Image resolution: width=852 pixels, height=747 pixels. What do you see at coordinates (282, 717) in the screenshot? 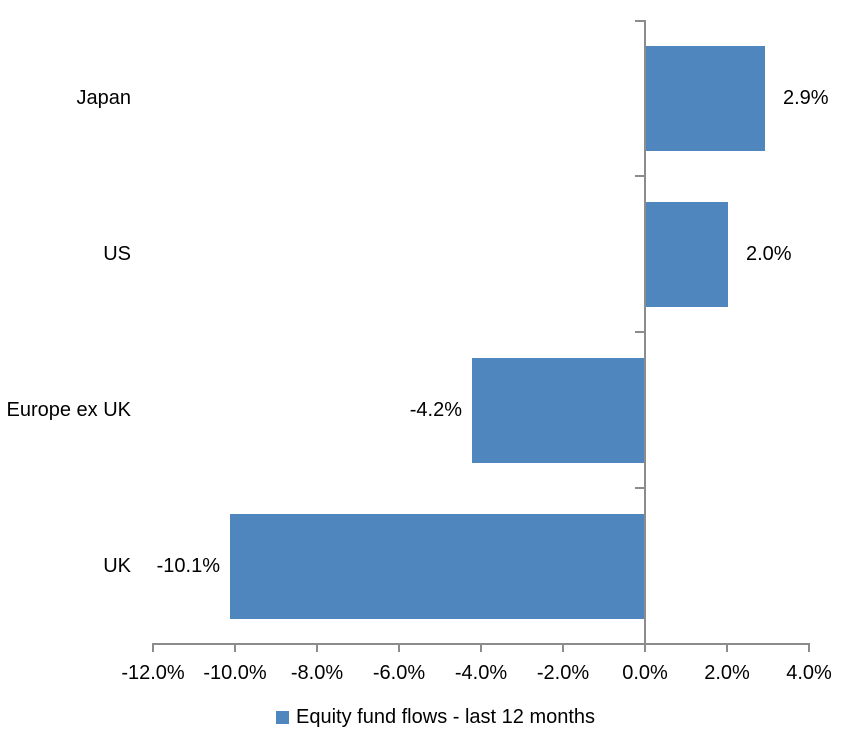
I see `legend-swatch-icon` at bounding box center [282, 717].